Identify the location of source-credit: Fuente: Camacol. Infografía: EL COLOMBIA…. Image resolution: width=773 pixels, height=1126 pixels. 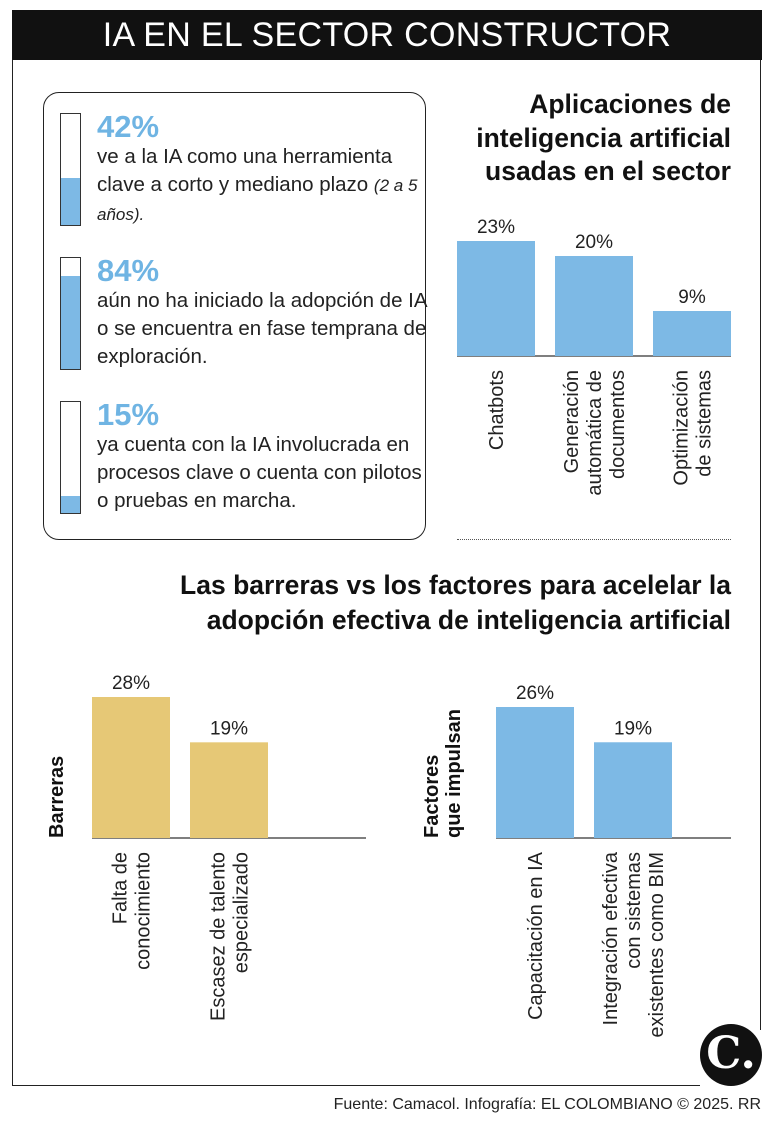
(547, 1104).